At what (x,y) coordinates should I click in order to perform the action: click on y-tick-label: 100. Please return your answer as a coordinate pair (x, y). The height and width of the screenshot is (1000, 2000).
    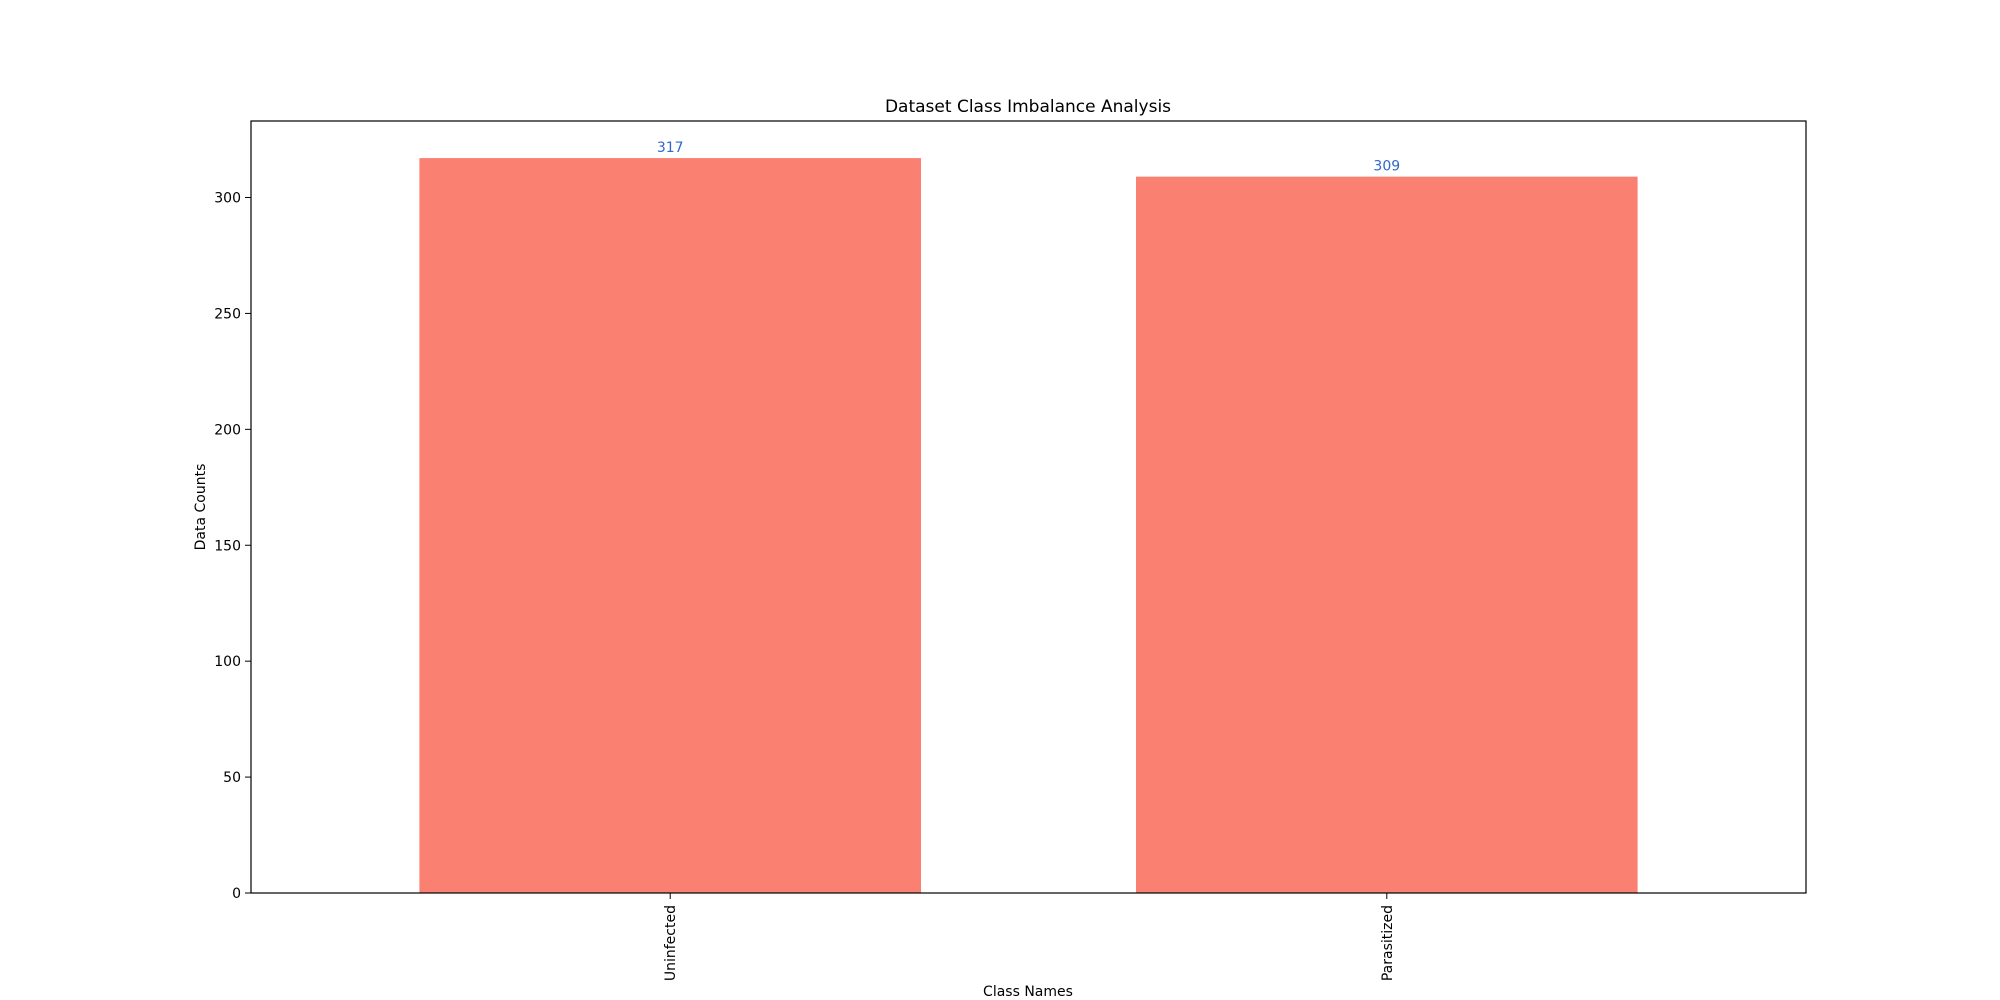
    Looking at the image, I should click on (227, 662).